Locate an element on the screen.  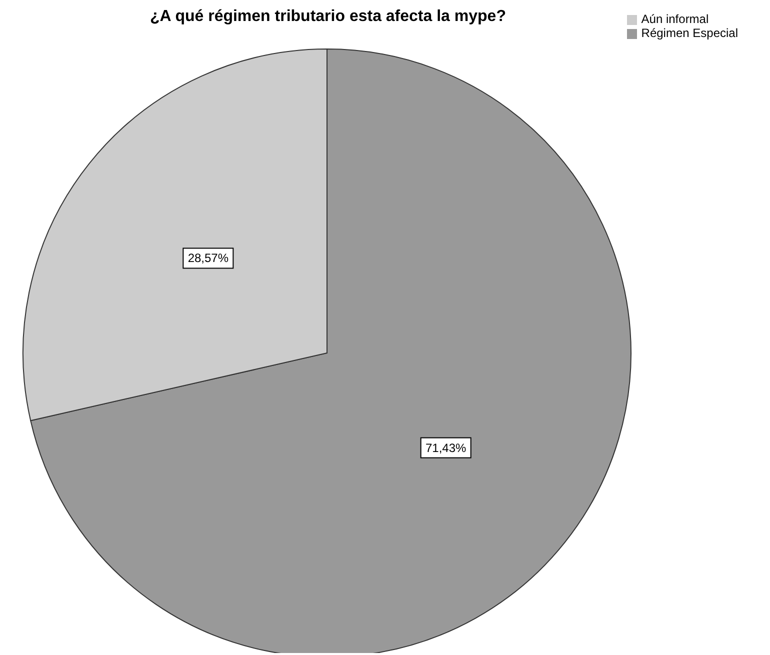
data-label: 71,43% is located at coordinates (446, 447).